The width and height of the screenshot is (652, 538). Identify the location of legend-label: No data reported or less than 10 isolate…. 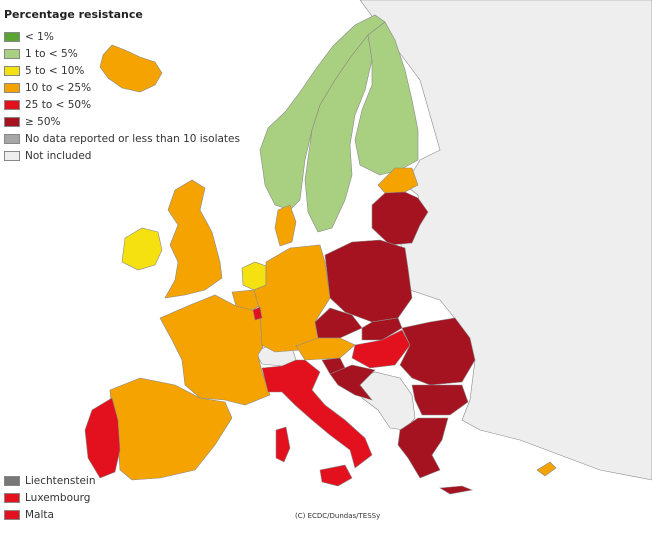
(132, 138).